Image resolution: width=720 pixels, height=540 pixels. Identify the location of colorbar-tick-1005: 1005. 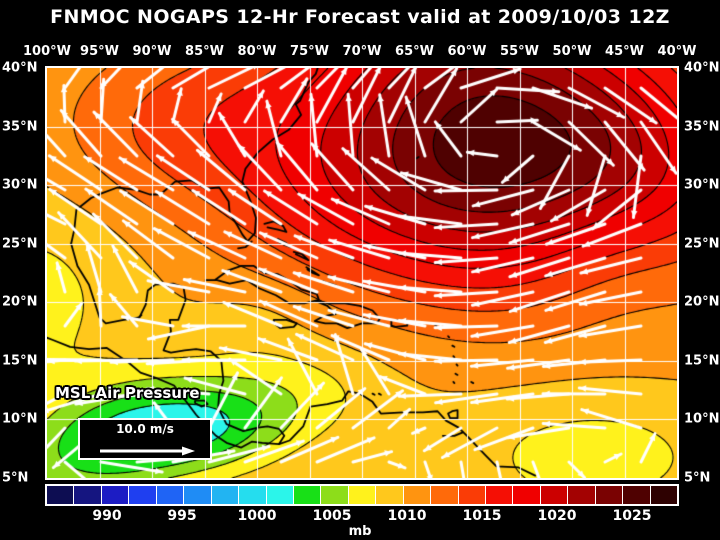
(332, 516).